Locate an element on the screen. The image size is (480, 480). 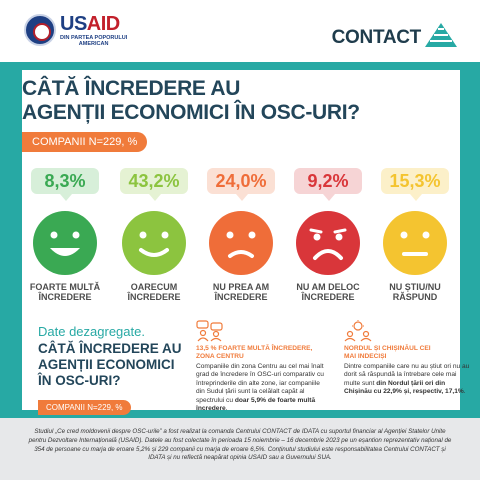
face-item-none: 9,2% NU AM DELOC ÎNCREDERE is located at coordinates (328, 235).